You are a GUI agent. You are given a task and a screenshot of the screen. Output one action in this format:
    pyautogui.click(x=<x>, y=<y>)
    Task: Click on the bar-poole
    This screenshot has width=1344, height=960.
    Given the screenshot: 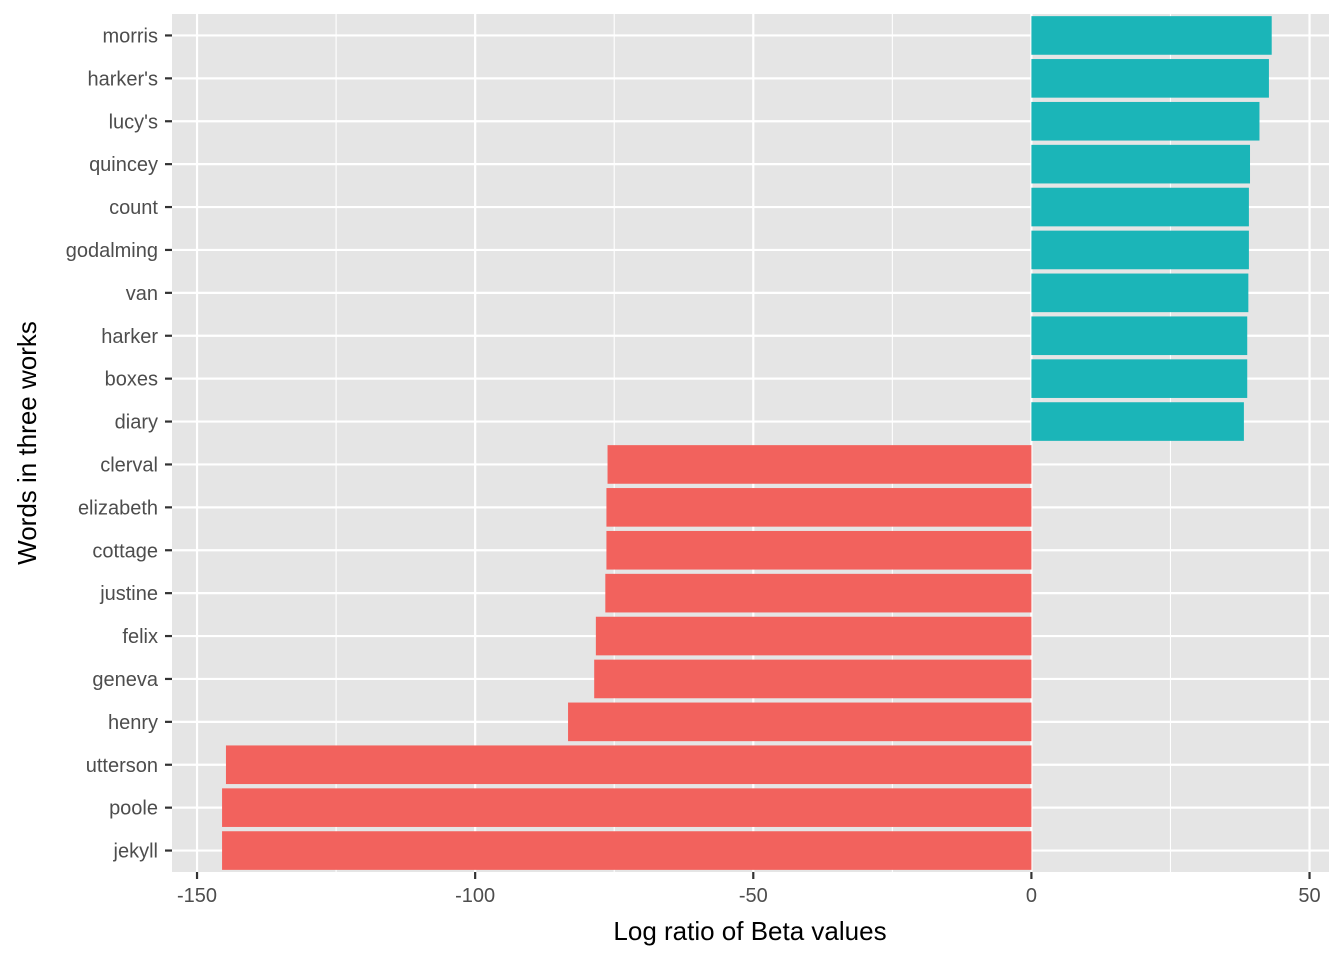 What is the action you would take?
    pyautogui.click(x=627, y=807)
    